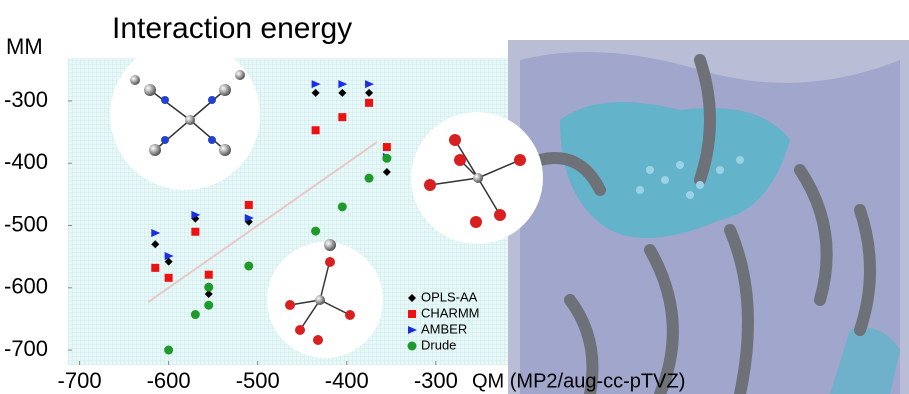 The height and width of the screenshot is (394, 909). Describe the element at coordinates (347, 380) in the screenshot. I see `x-tick-label: -400` at that location.